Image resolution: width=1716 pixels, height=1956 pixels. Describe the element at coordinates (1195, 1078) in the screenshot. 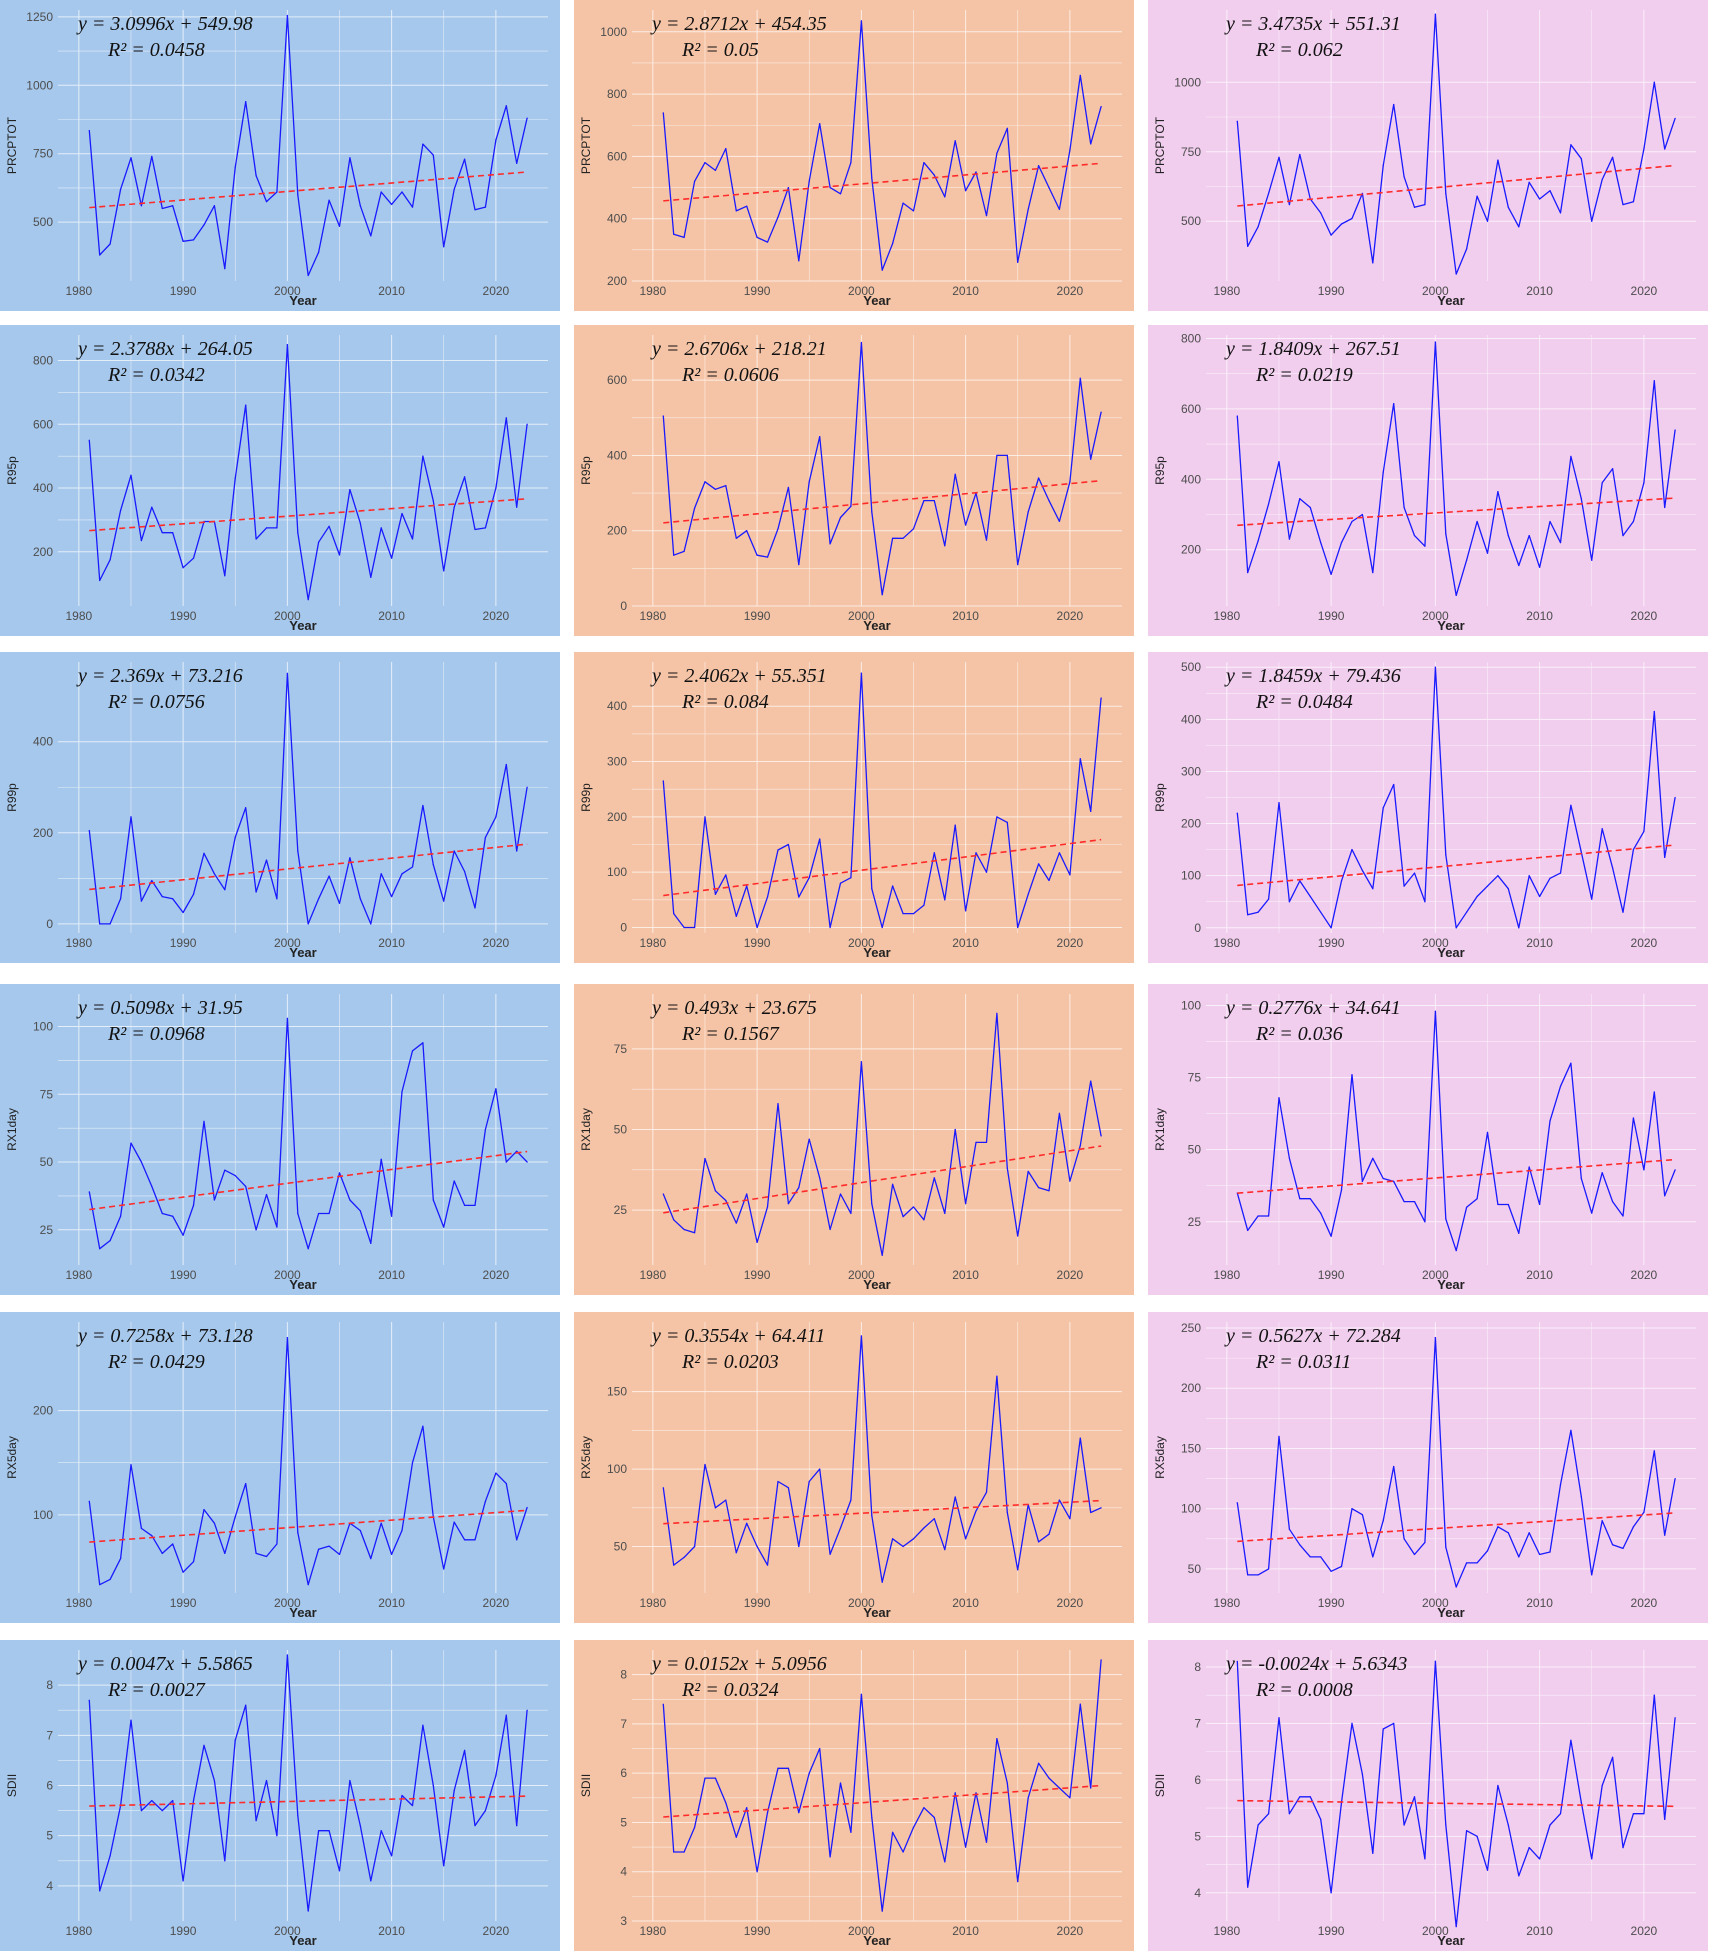

I see `y-tick-label: 75` at that location.